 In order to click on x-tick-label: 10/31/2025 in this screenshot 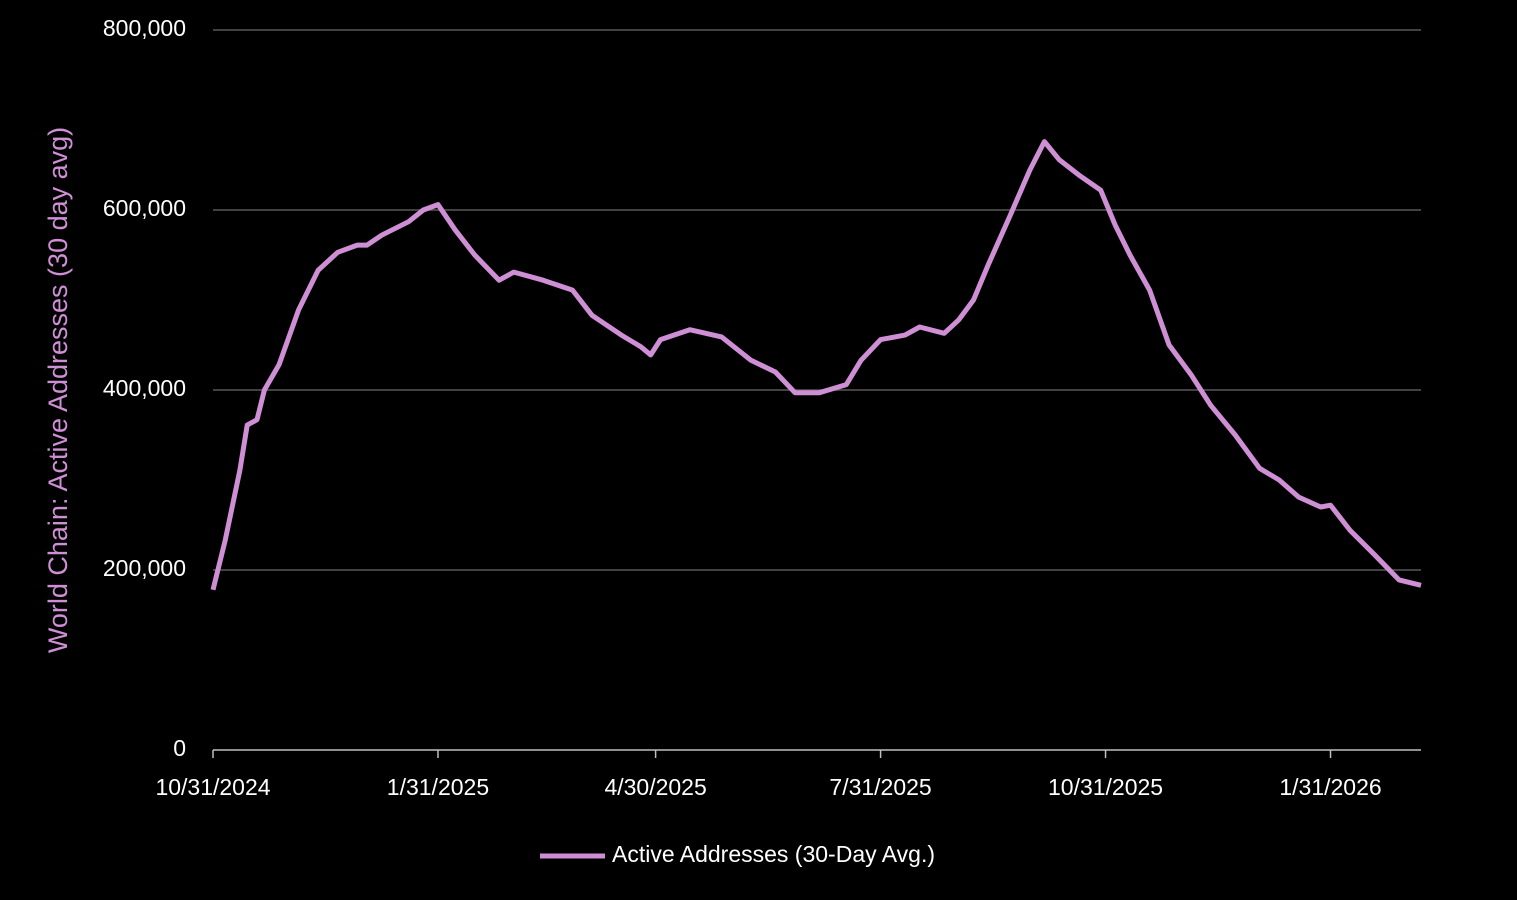, I will do `click(1105, 787)`.